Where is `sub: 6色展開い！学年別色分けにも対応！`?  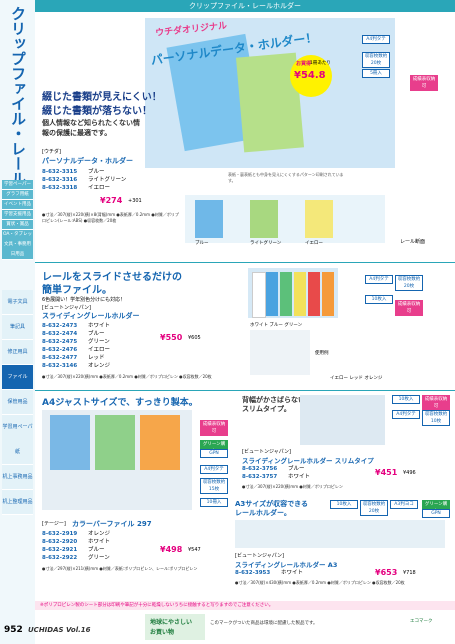
sub: 6色展開い！学年別色分けにも対応！ is located at coordinates (84, 300).